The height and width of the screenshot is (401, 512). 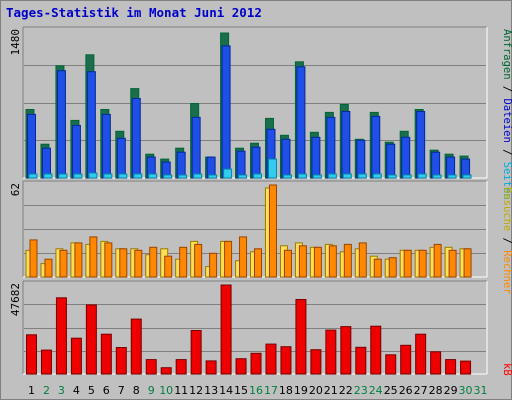 I want to click on x-tick-label: 1, so click(x=31, y=390).